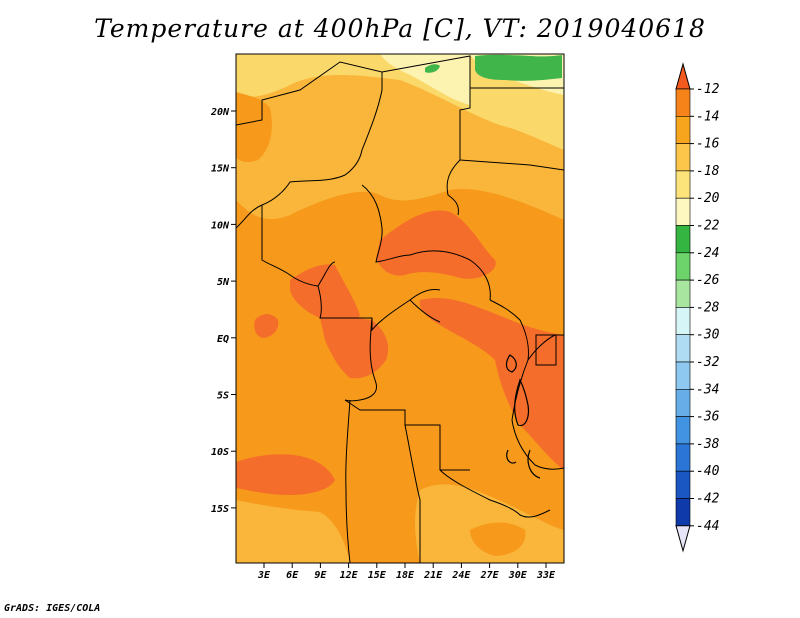  Describe the element at coordinates (220, 452) in the screenshot. I see `lat-tick-label: 10S` at that location.